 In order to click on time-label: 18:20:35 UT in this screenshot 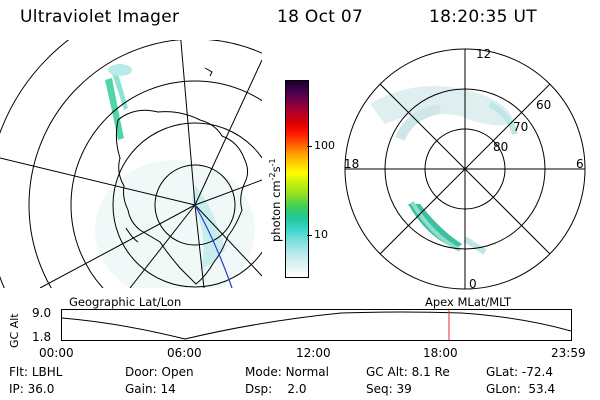, I will do `click(483, 17)`.